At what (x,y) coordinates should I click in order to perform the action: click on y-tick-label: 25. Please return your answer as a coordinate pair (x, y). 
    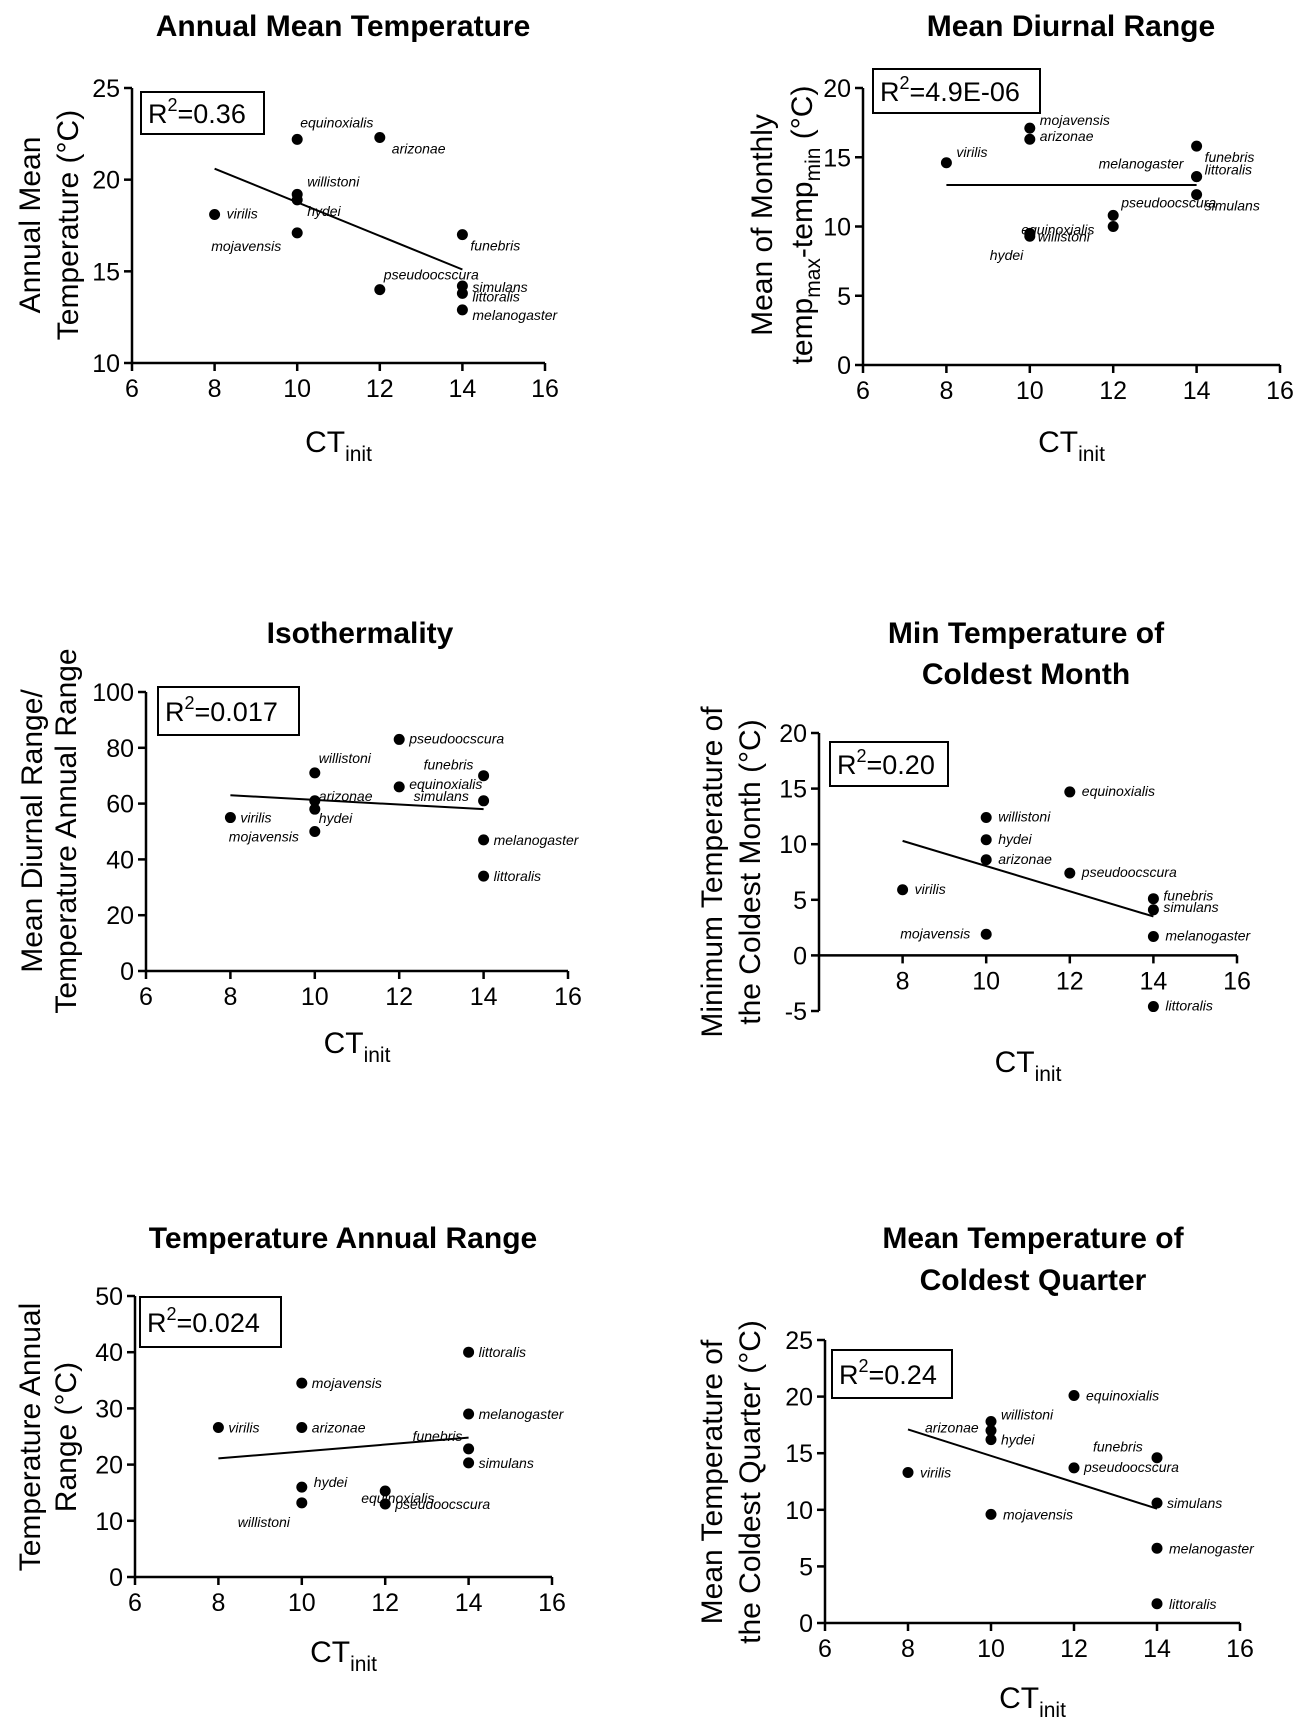
    Looking at the image, I should click on (106, 89).